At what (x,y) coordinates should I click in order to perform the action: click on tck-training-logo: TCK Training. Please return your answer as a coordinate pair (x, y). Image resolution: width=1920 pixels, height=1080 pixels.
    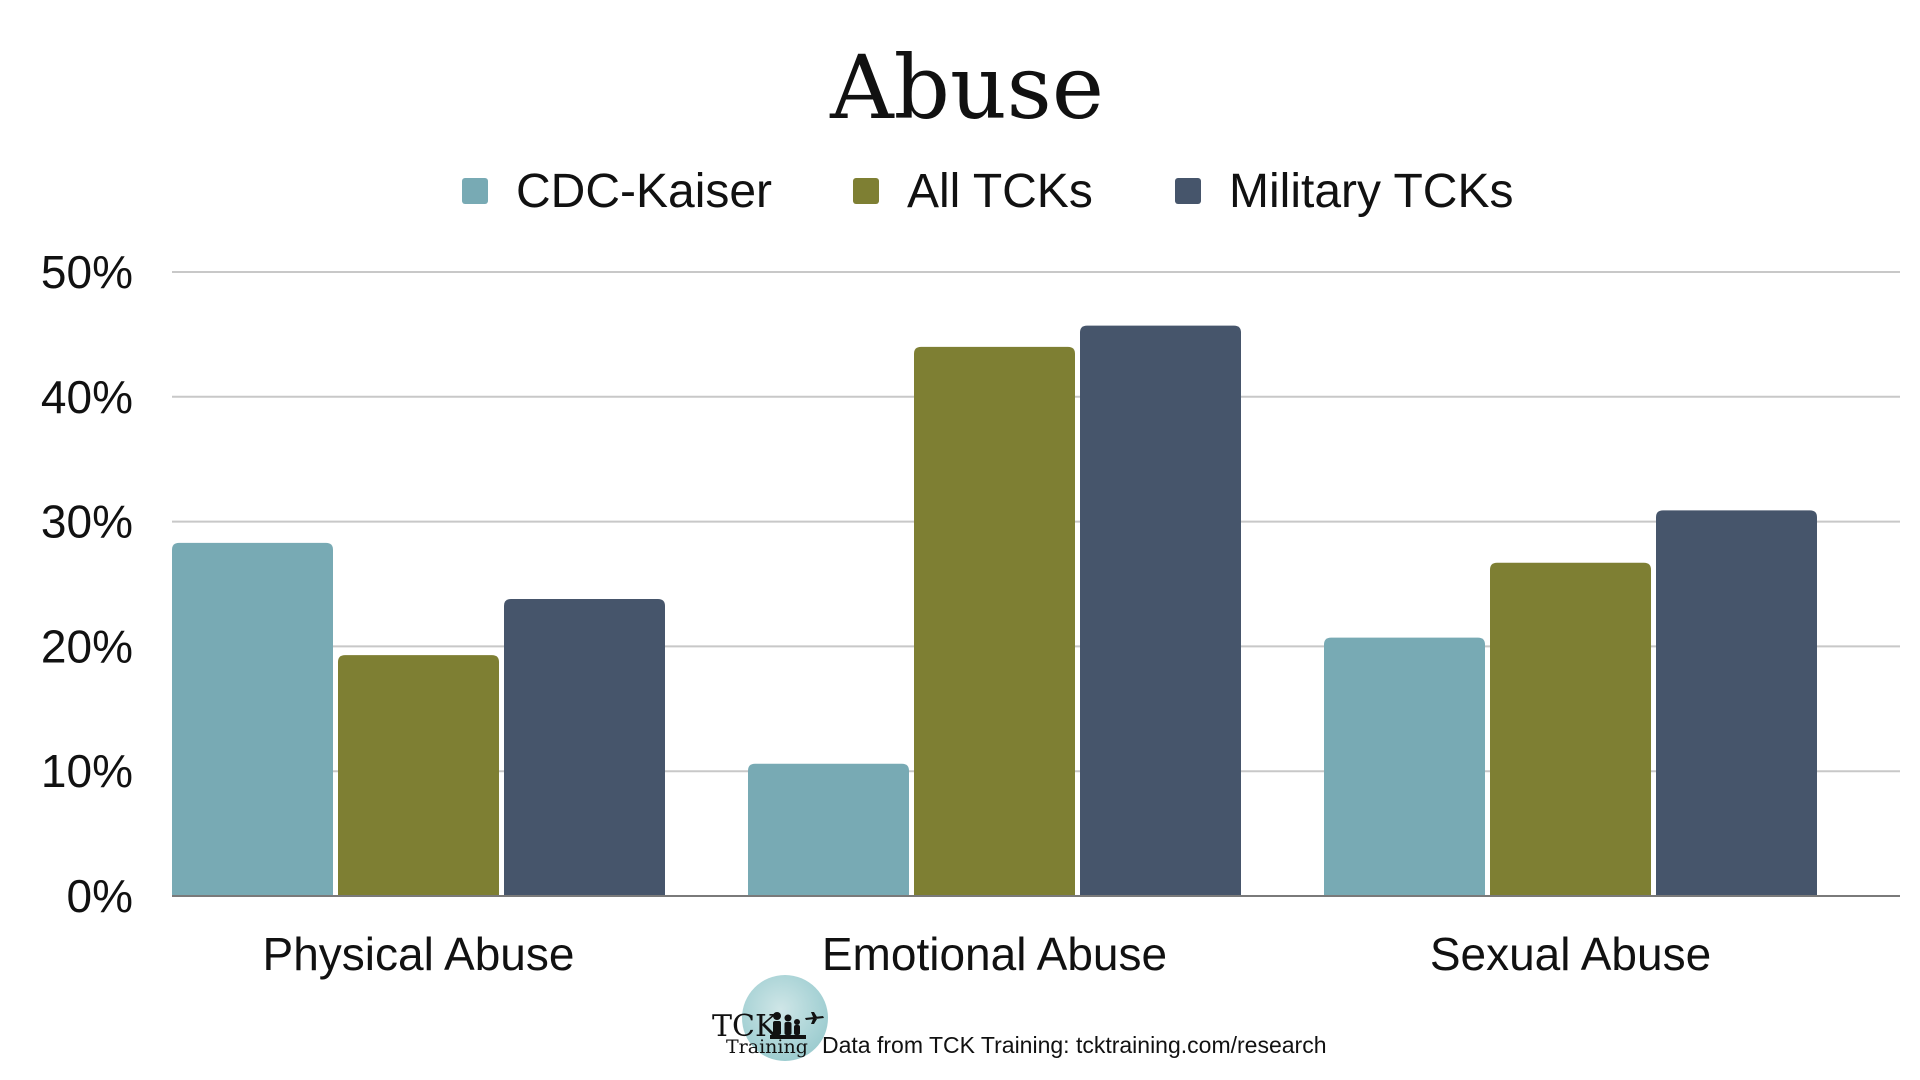
    Looking at the image, I should click on (764, 1025).